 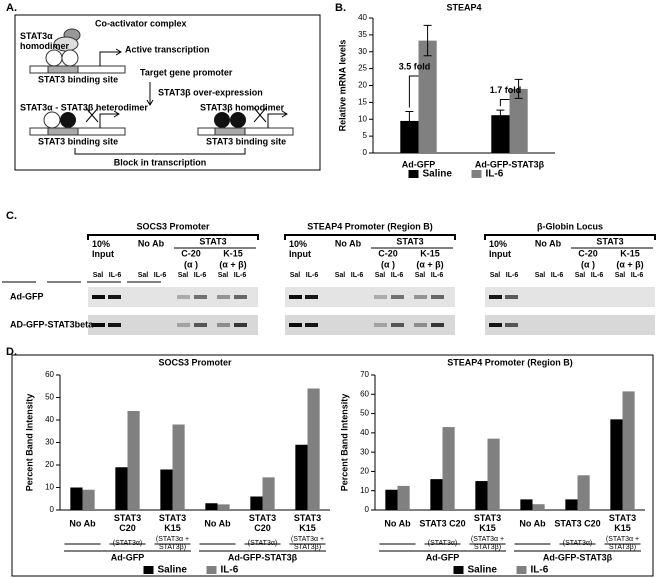 I want to click on gel-title: β-Globin Locus, so click(x=570, y=226).